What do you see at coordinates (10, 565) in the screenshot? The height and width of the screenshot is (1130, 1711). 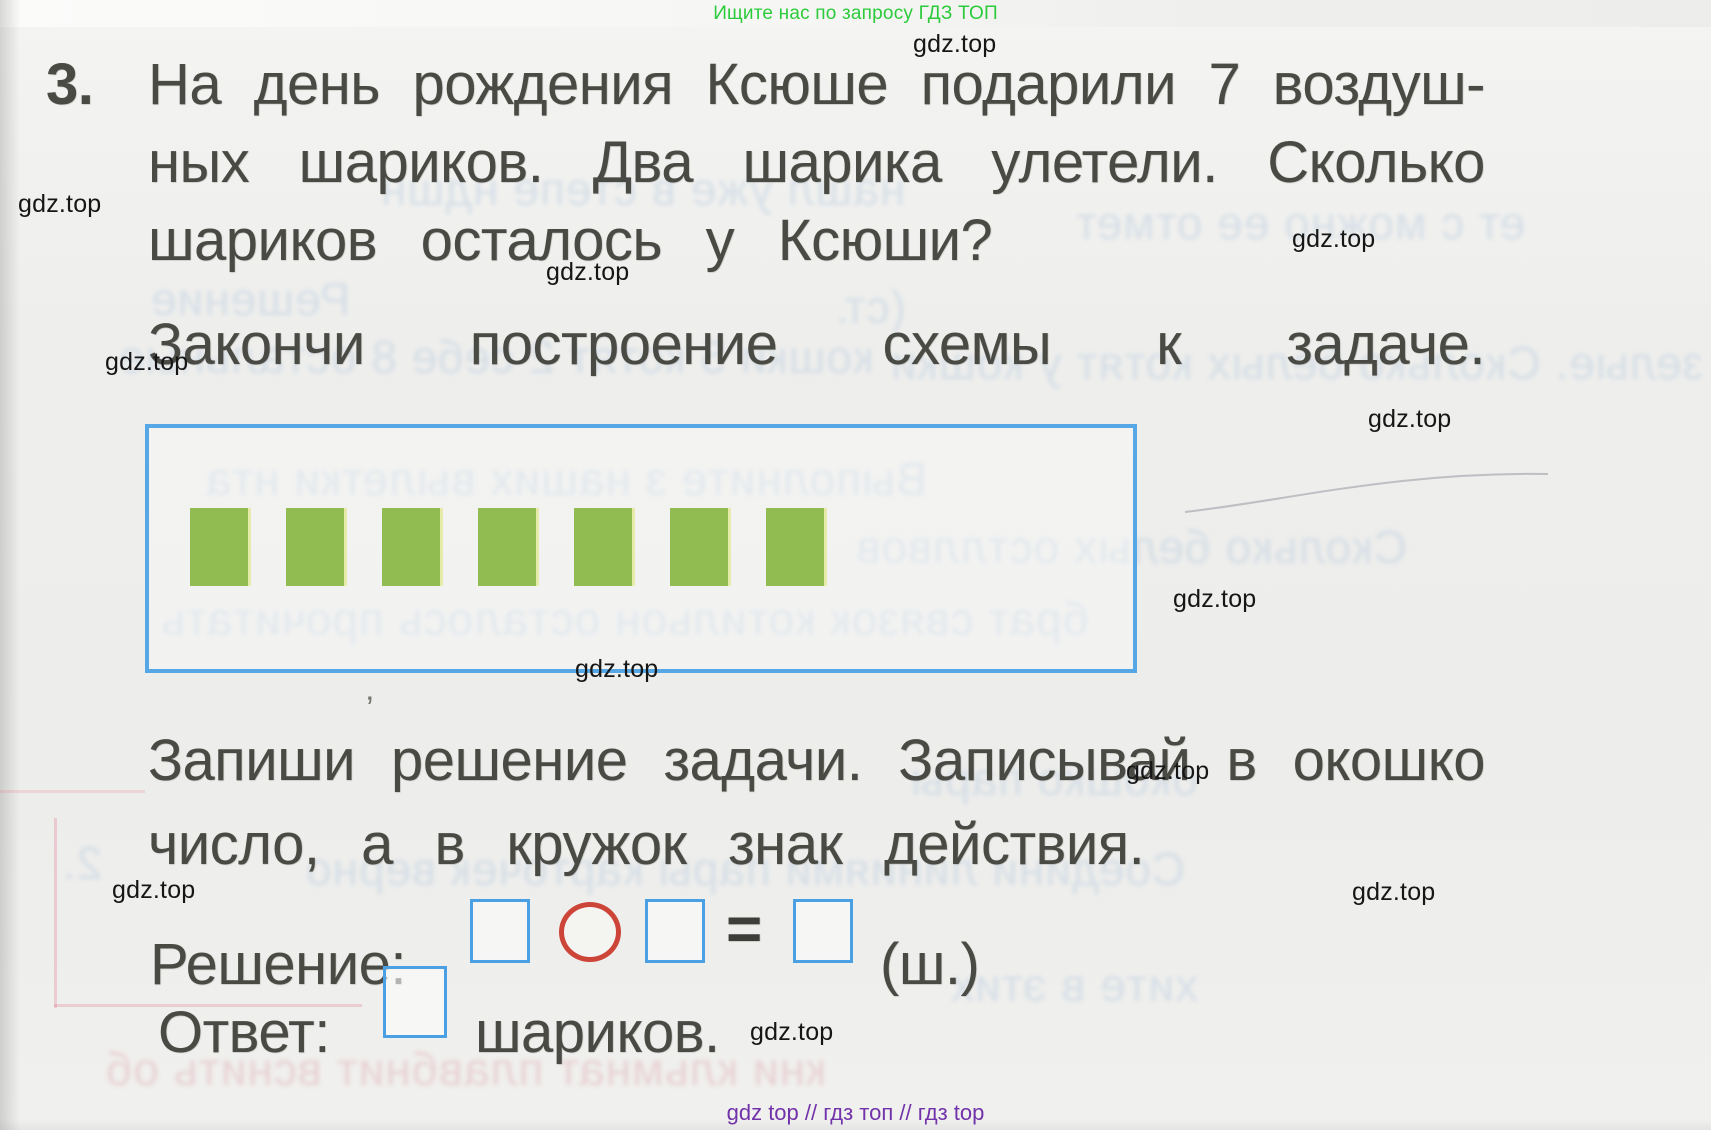 I see `scan-left-edge-shadow` at bounding box center [10, 565].